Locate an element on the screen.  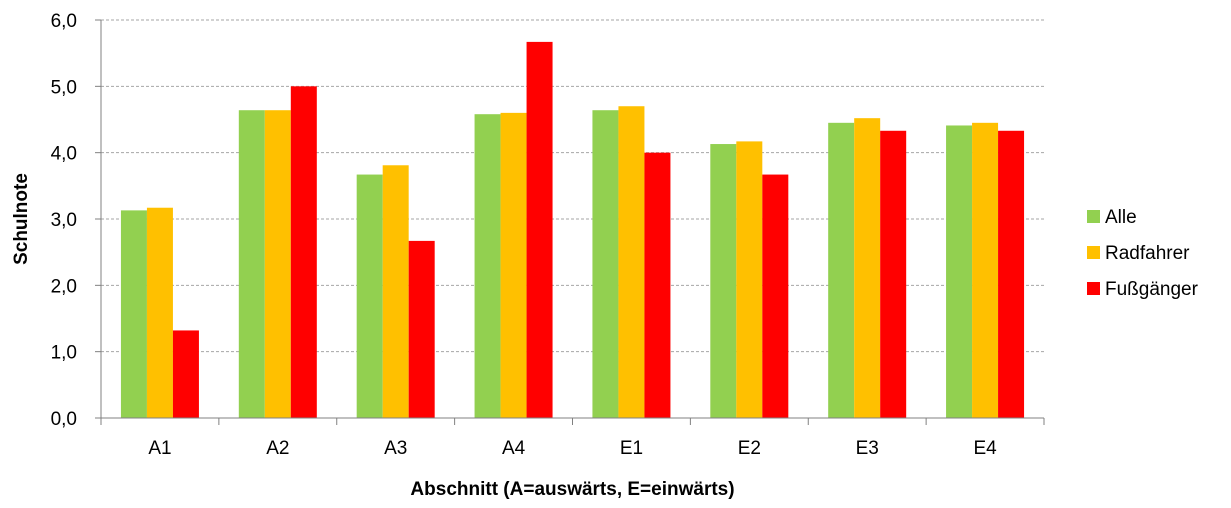
bar-fußgänger-e1 is located at coordinates (657, 285).